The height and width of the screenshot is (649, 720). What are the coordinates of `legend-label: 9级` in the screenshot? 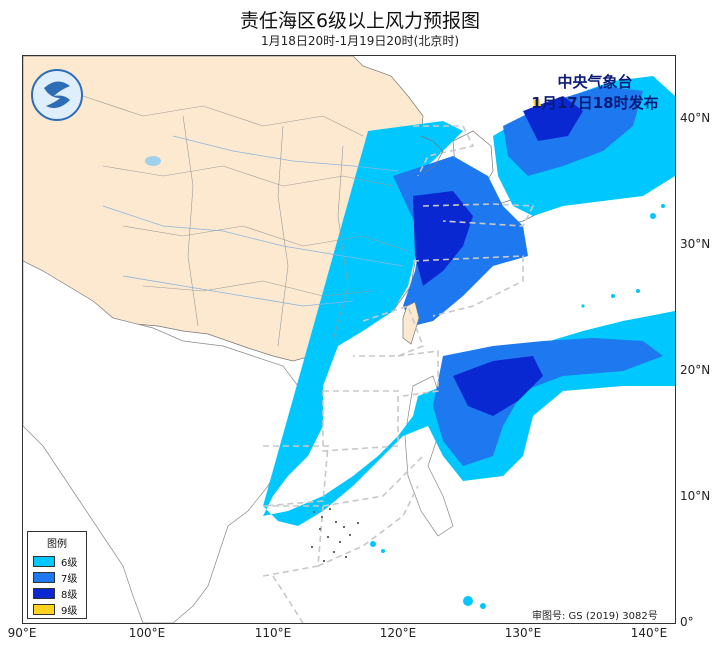 It's located at (69, 611).